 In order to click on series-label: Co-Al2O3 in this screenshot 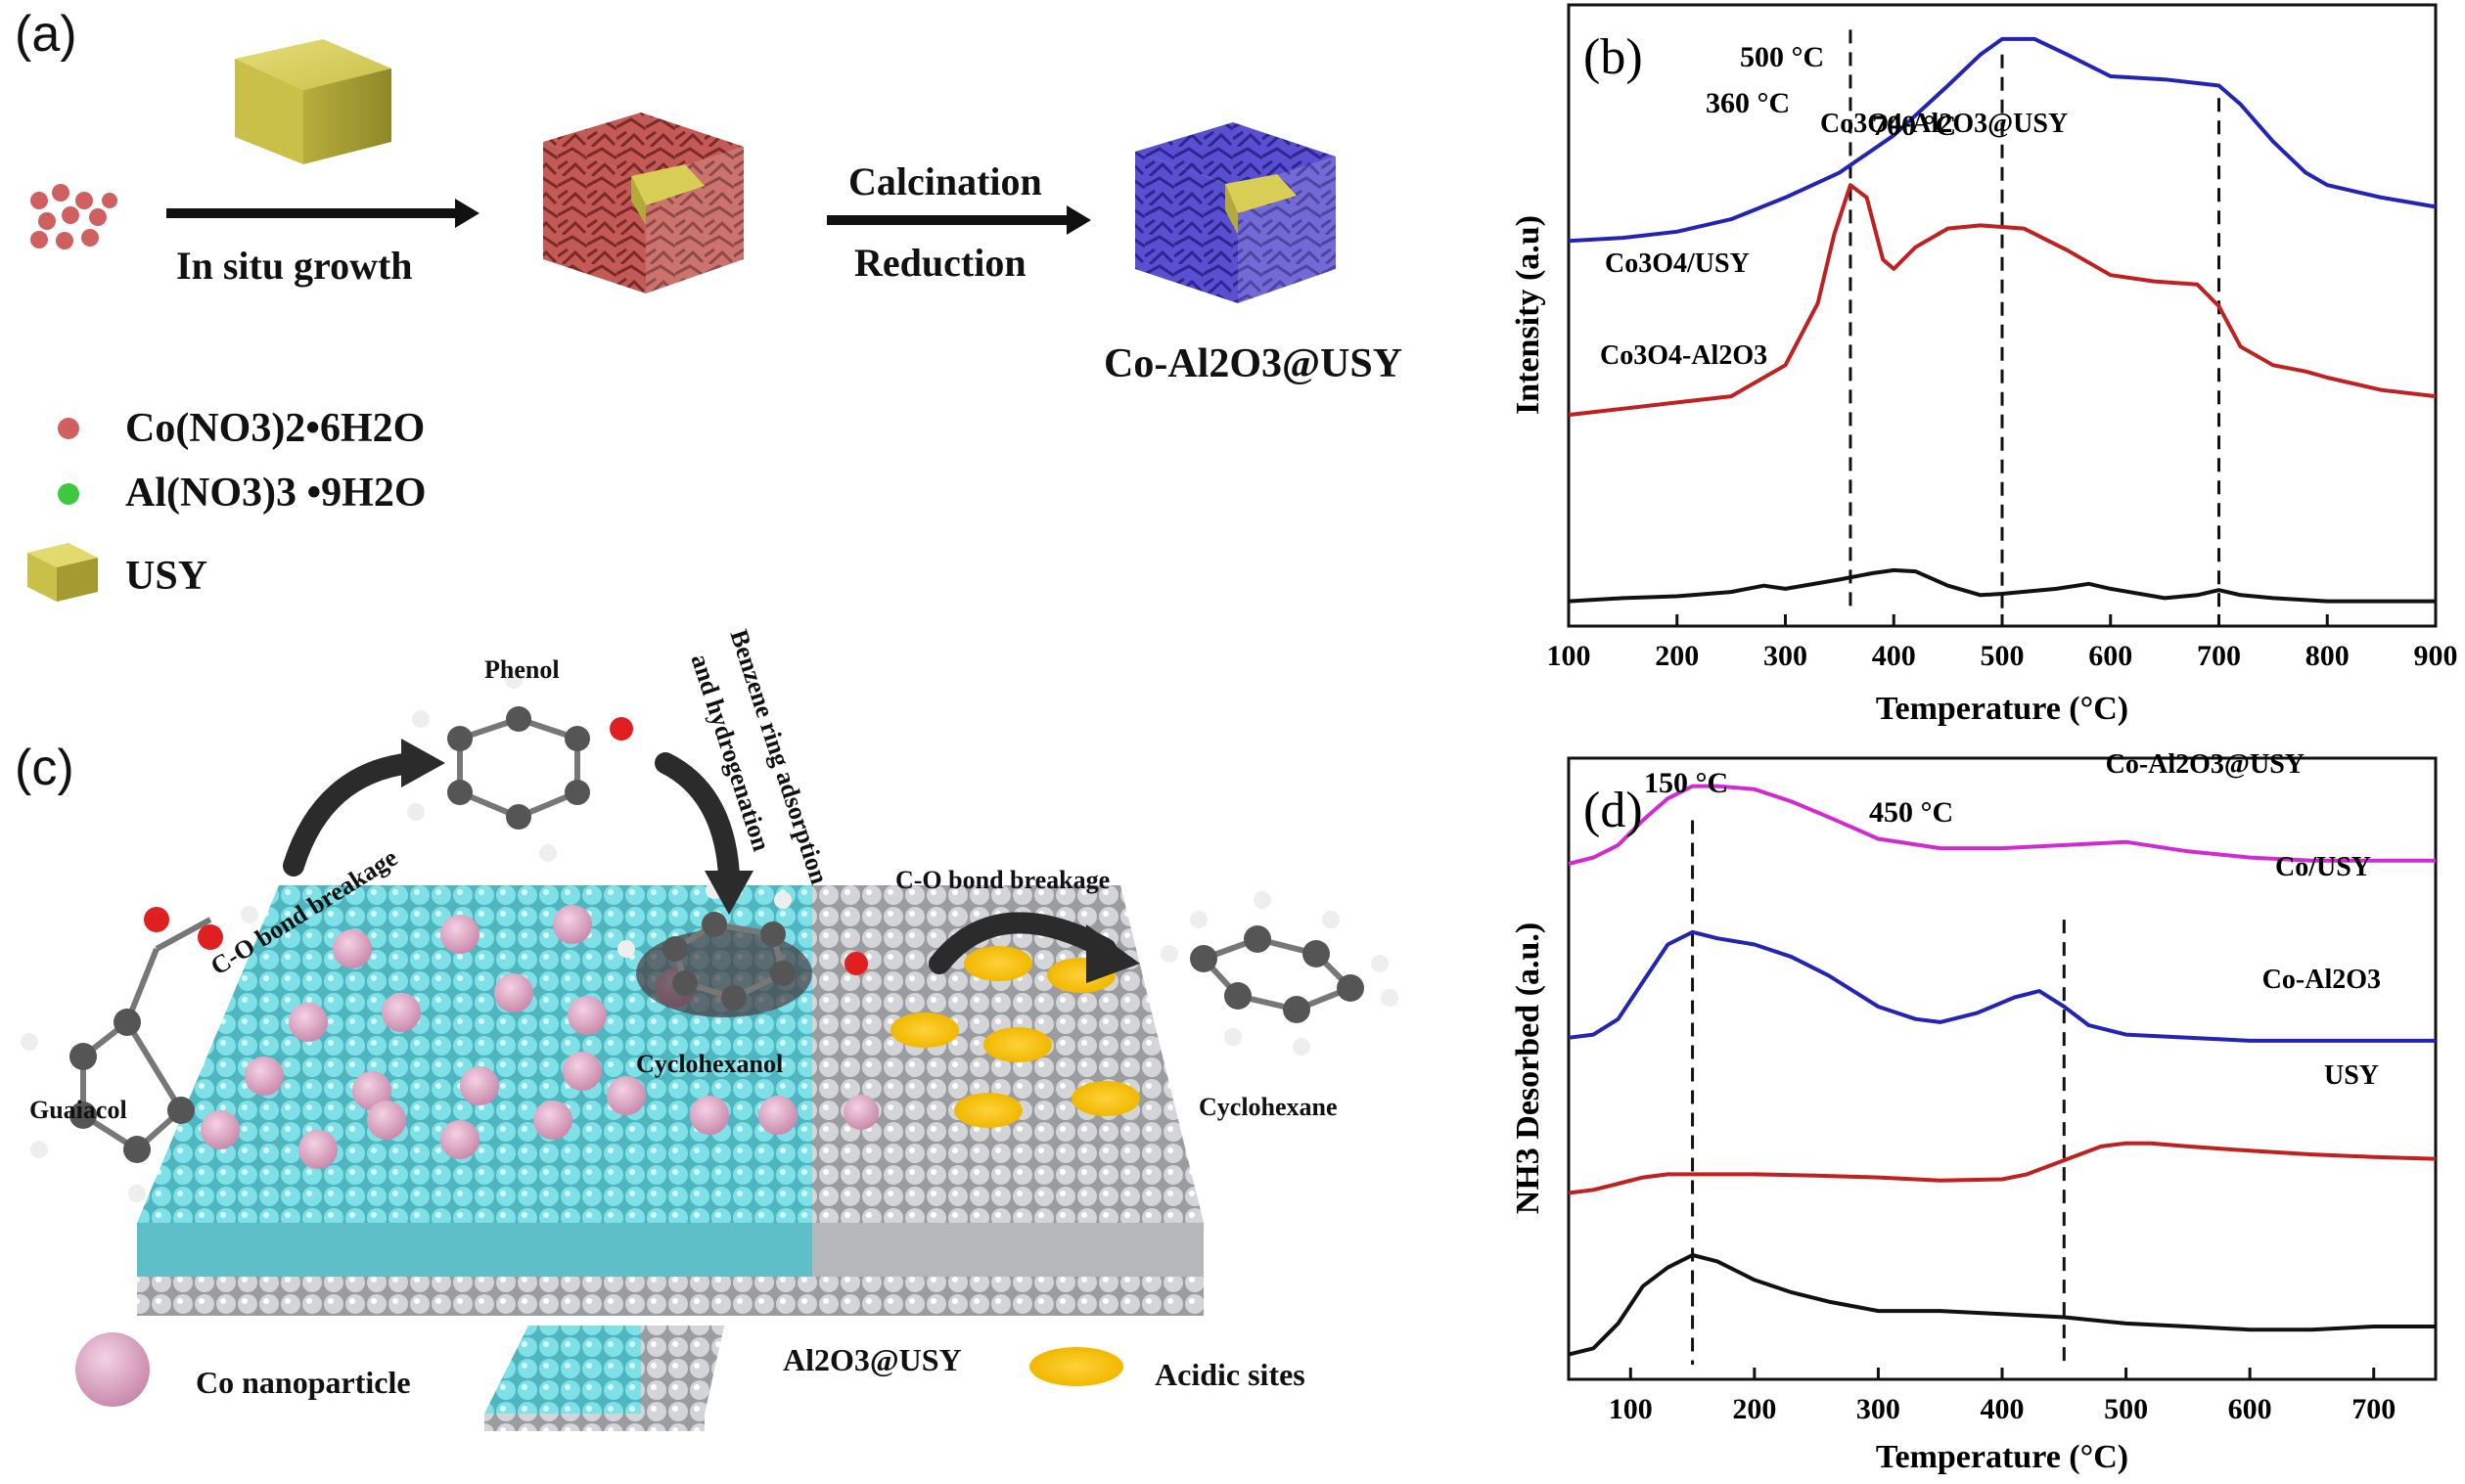, I will do `click(2321, 980)`.